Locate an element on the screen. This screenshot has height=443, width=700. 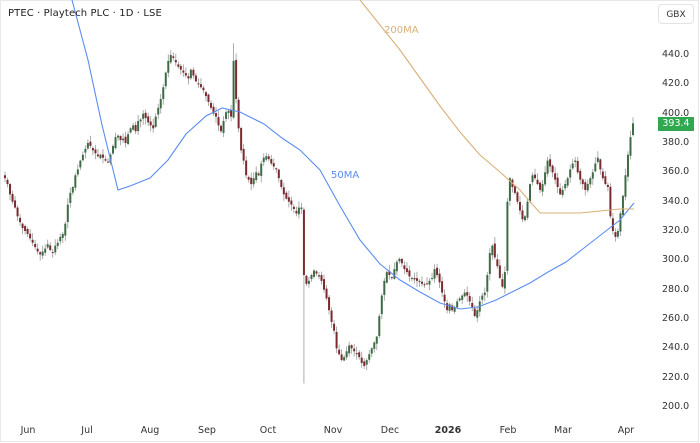
time-tick: Apr is located at coordinates (626, 430).